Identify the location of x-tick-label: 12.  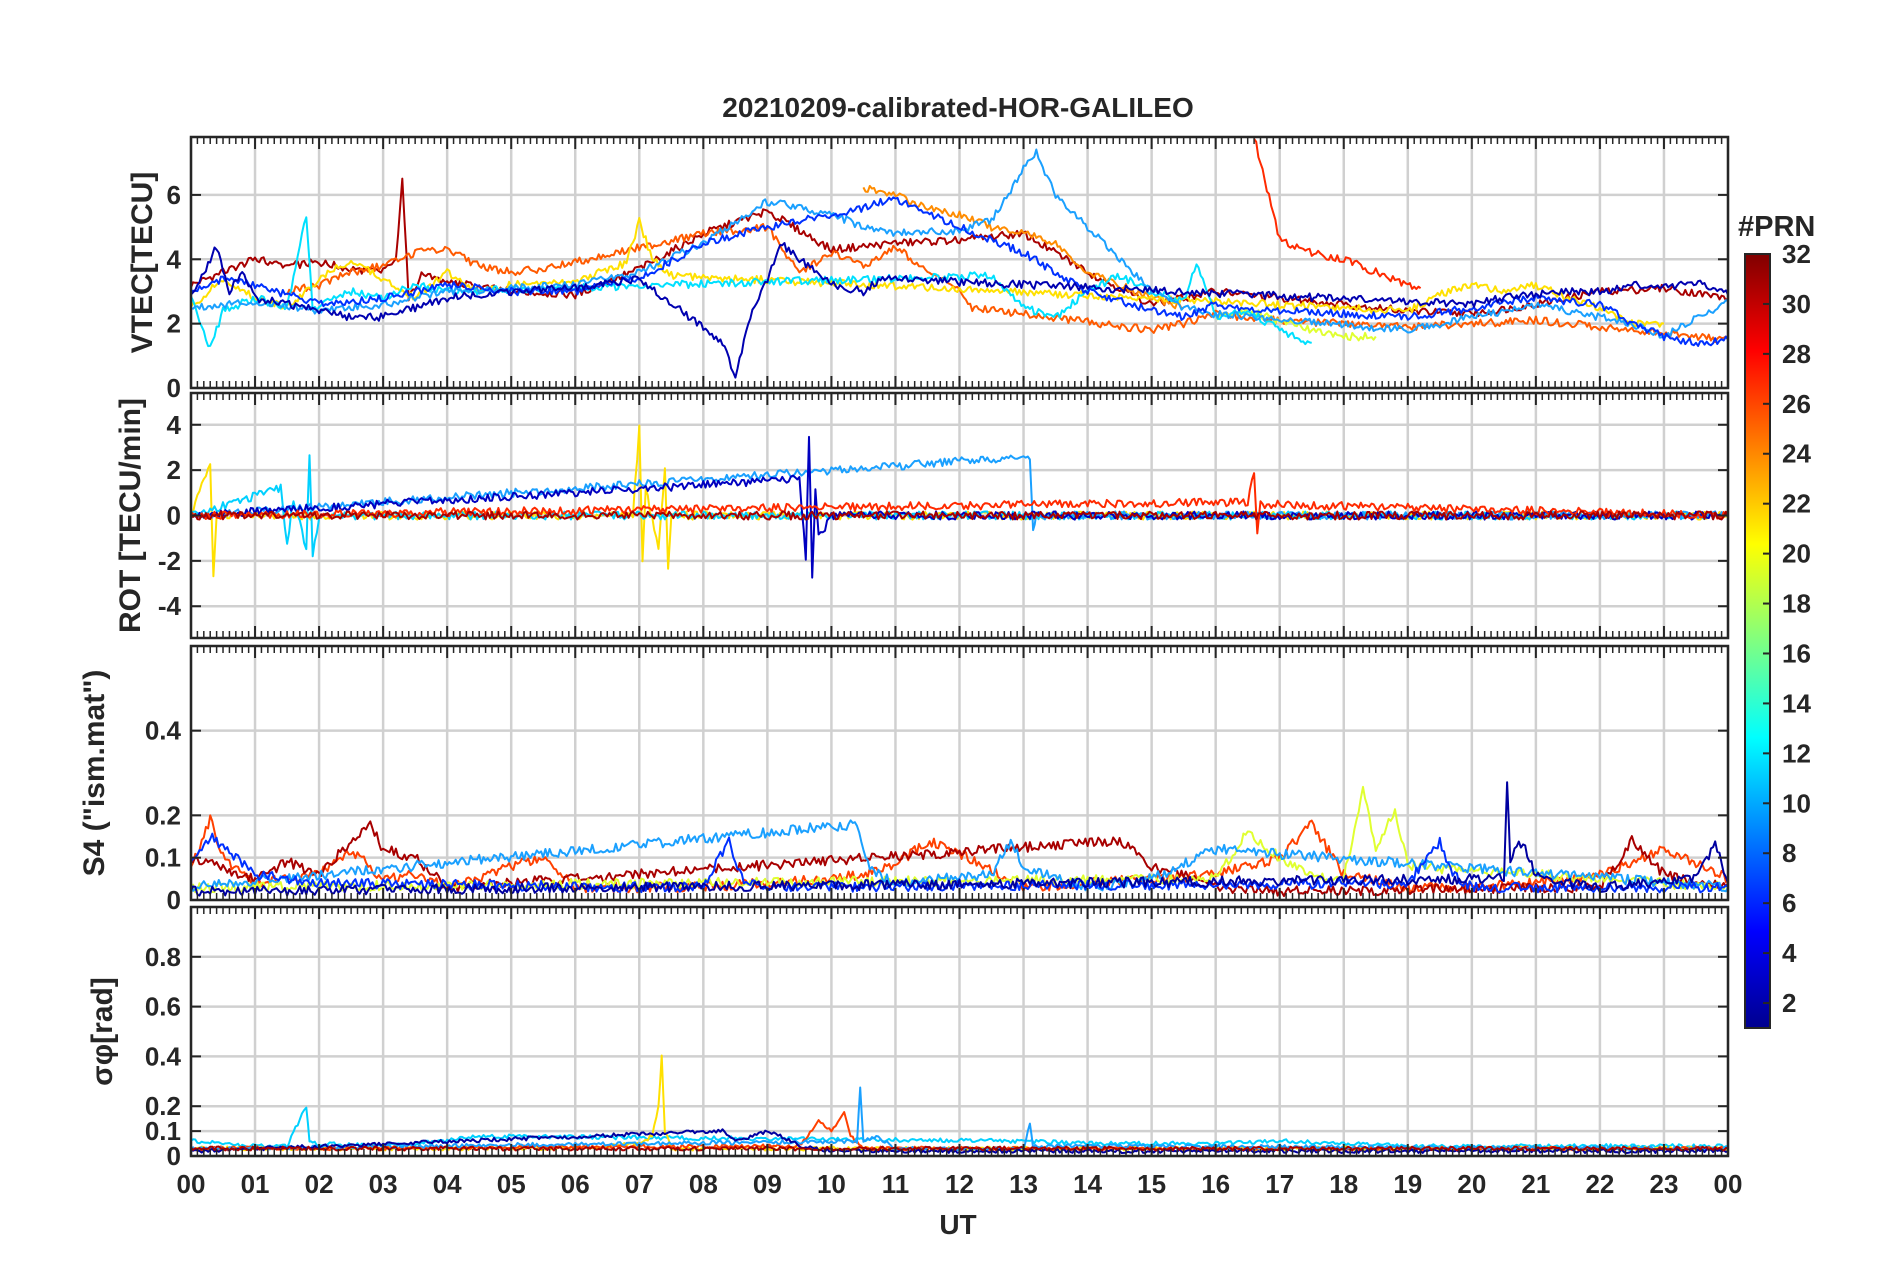
(959, 1184).